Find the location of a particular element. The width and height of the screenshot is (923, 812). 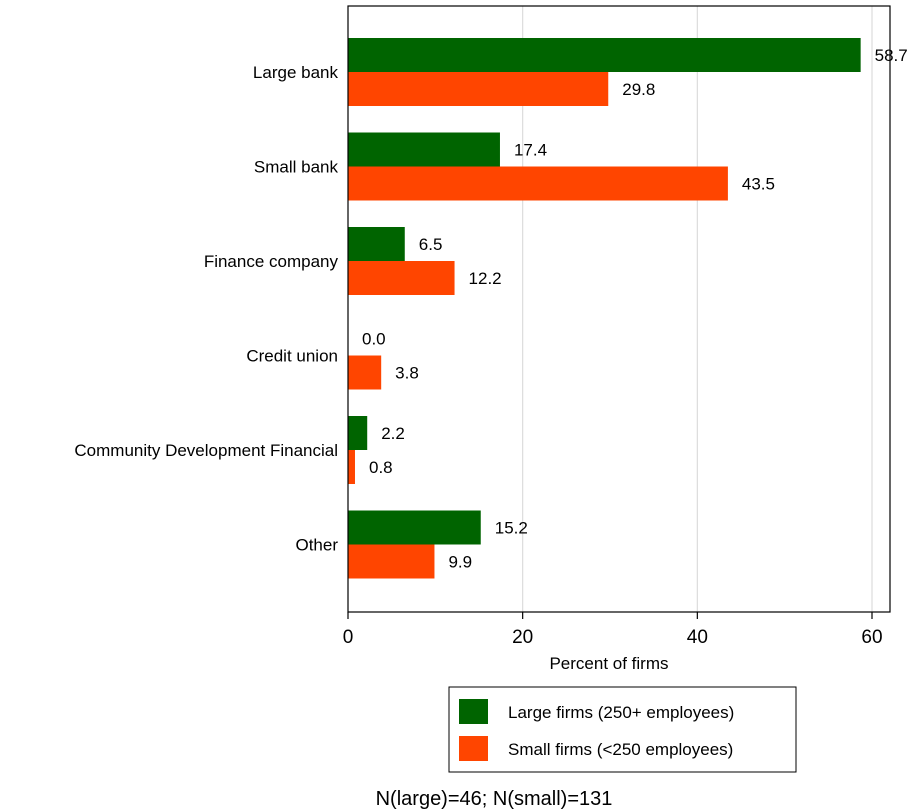

category-label-other: Other is located at coordinates (316, 545).